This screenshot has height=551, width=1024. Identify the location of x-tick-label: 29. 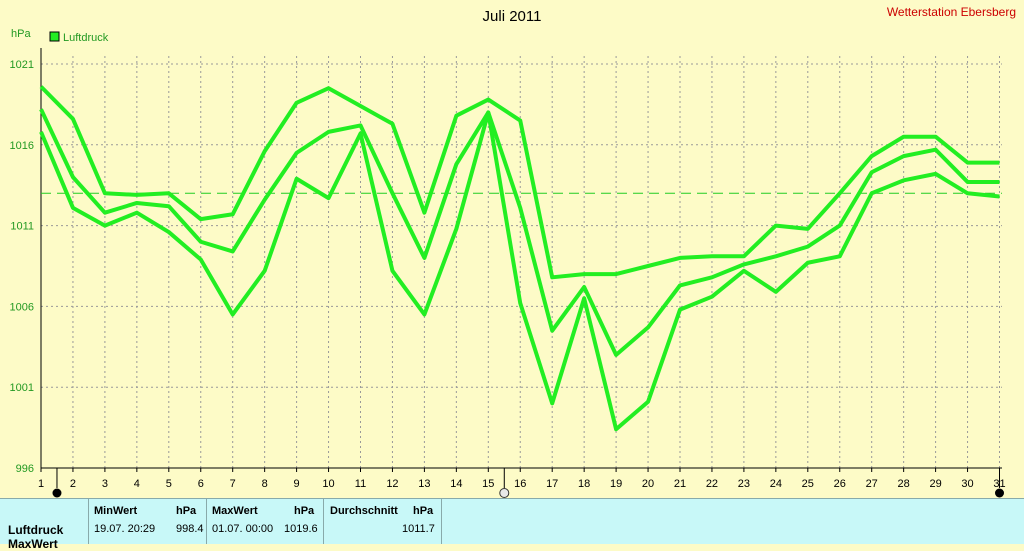
(935, 484).